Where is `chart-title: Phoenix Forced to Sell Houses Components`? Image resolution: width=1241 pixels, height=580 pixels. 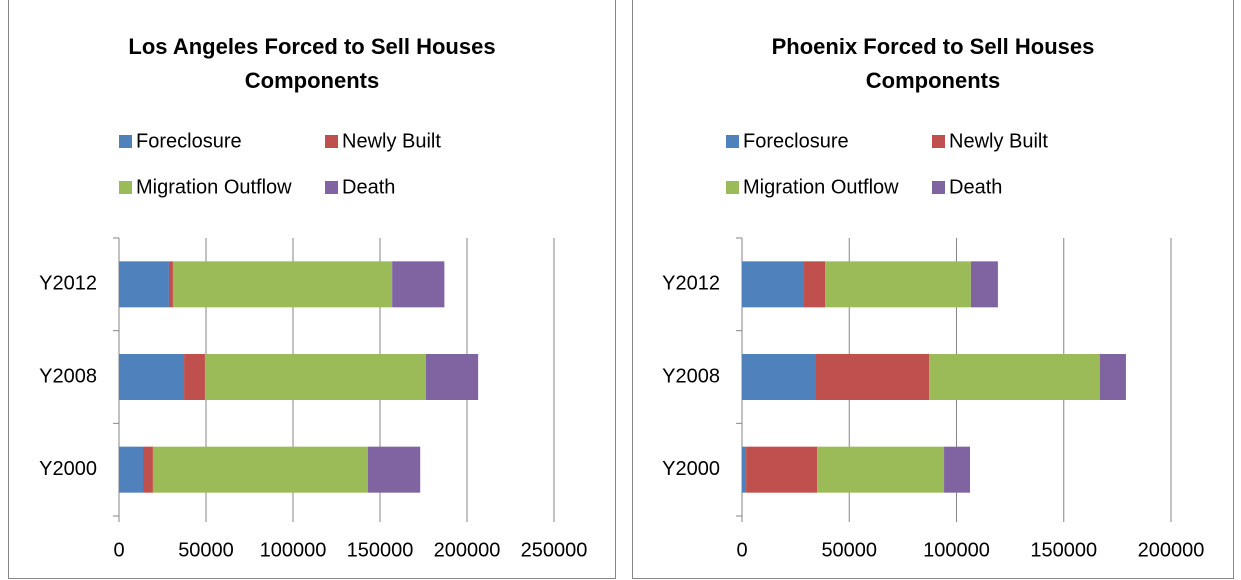 chart-title: Phoenix Forced to Sell Houses Components is located at coordinates (933, 63).